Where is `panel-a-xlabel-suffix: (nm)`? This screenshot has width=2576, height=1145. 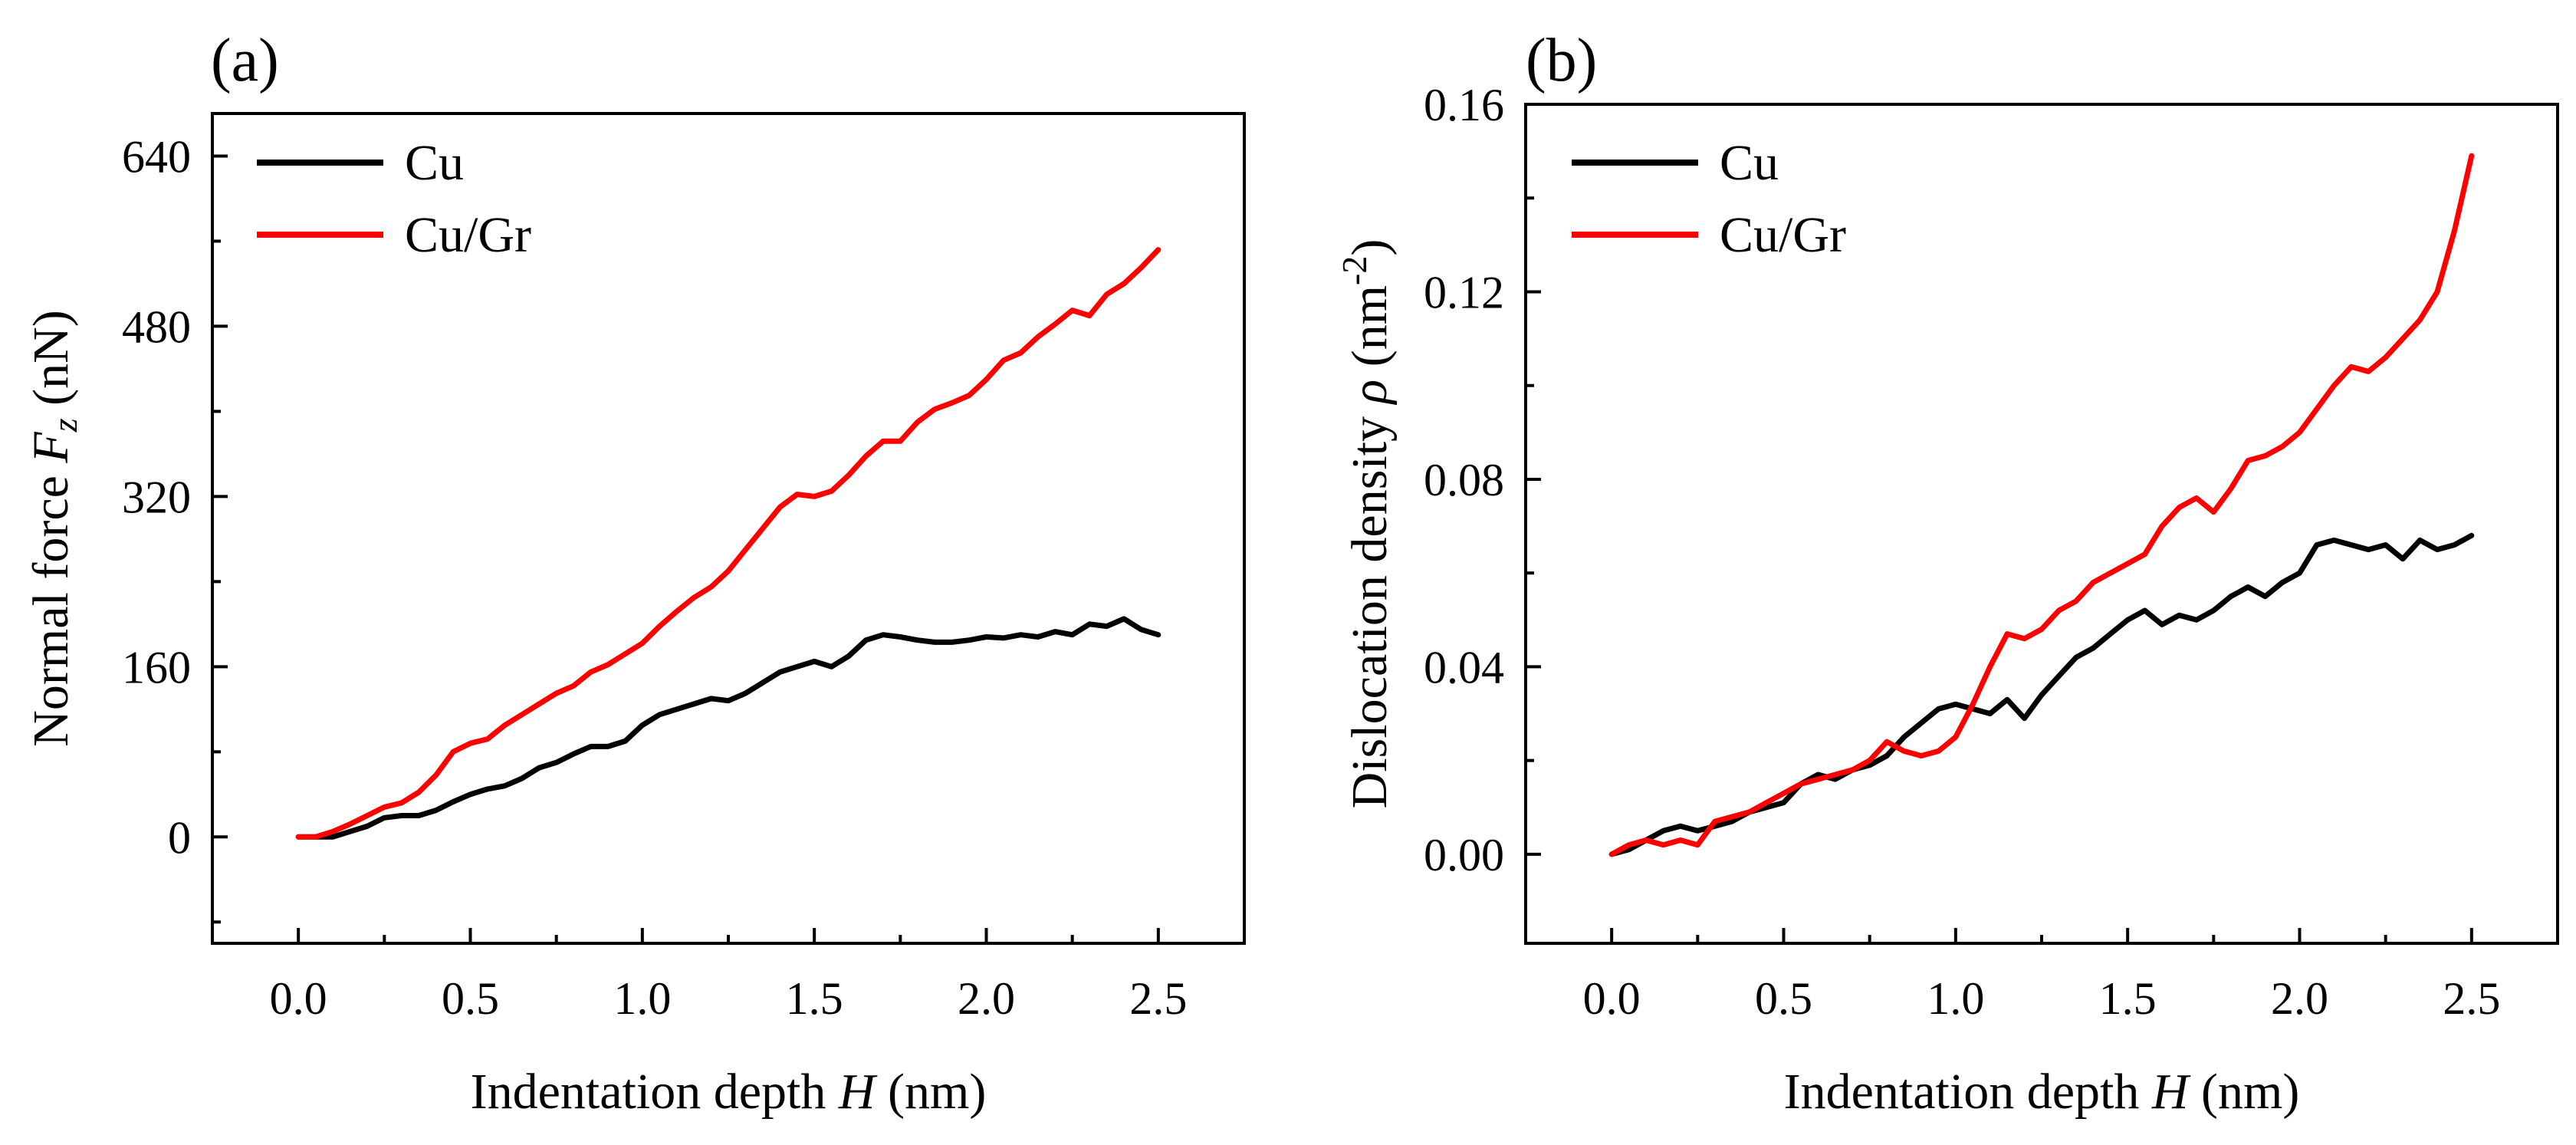
panel-a-xlabel-suffix: (nm) is located at coordinates (932, 1092).